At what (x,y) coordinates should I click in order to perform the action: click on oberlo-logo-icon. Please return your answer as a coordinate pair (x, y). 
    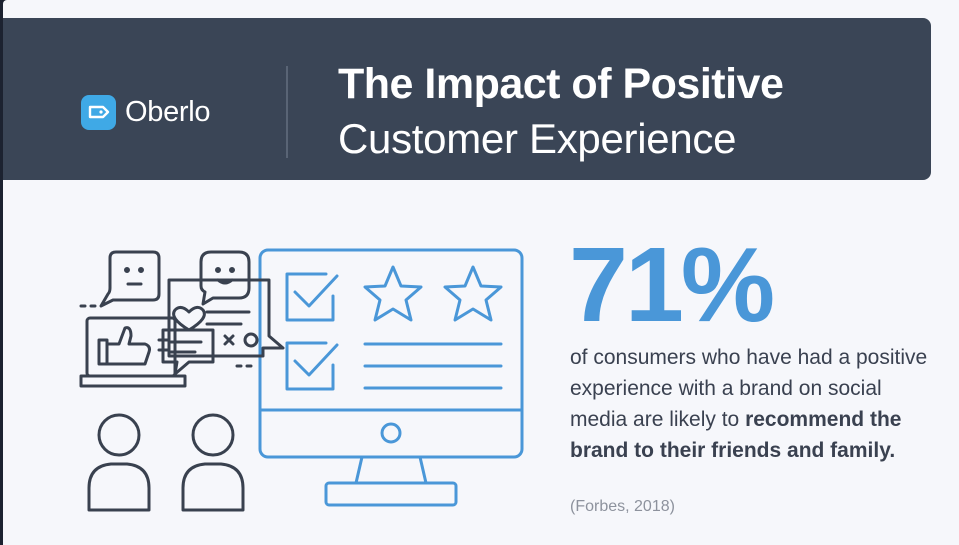
    Looking at the image, I should click on (98, 112).